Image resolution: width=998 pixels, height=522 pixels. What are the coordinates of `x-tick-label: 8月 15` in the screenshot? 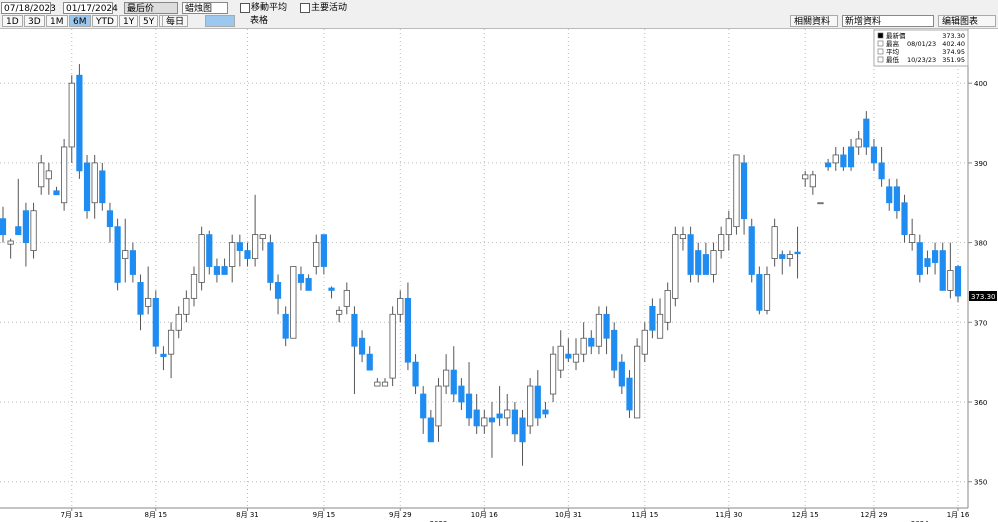 It's located at (156, 515).